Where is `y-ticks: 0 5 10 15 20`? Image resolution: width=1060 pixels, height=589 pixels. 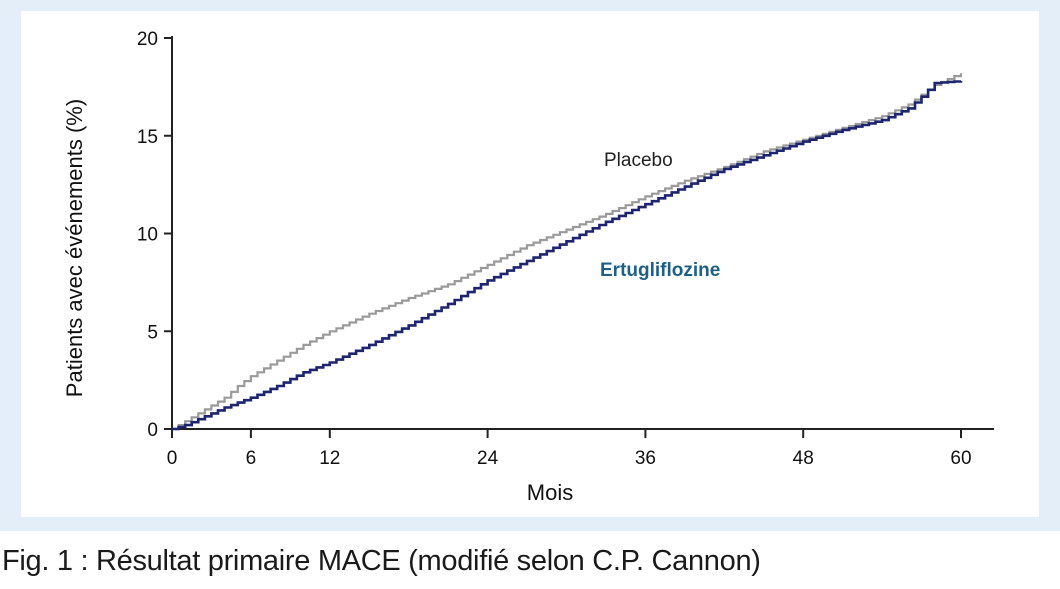 y-ticks: 0 5 10 15 20 is located at coordinates (154, 235).